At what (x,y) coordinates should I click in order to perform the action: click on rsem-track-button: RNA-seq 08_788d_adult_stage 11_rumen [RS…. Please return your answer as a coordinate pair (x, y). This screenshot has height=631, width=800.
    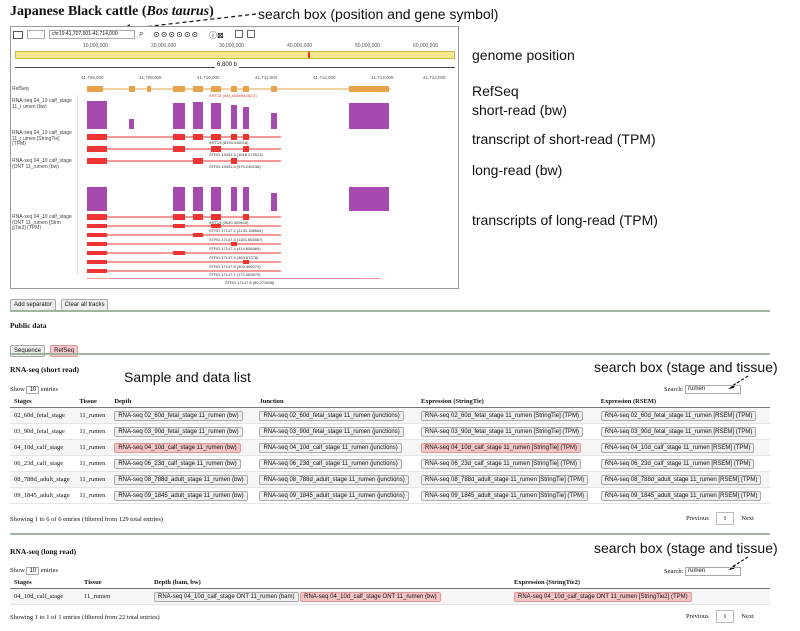
    Looking at the image, I should click on (681, 479).